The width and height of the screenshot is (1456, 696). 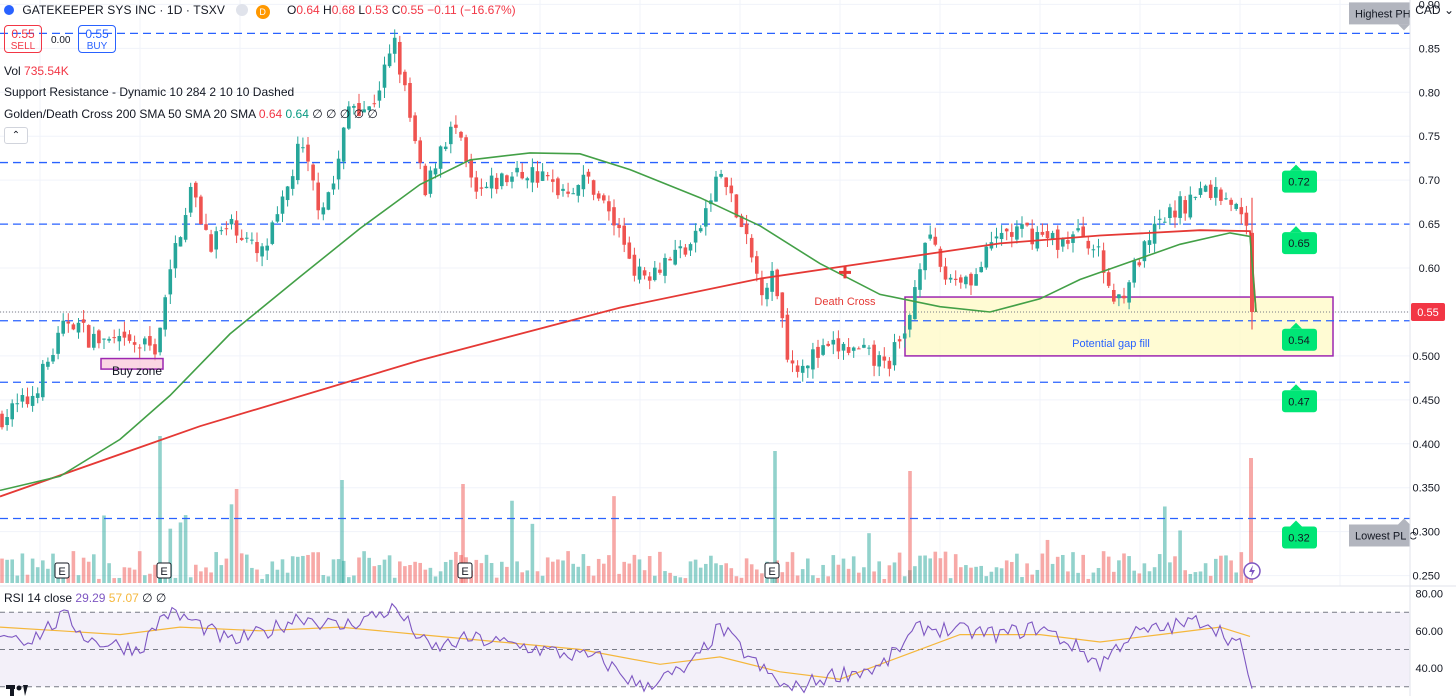 I want to click on rsi-legend: RSI 14 close 29.29 57.07 ∅ ∅, so click(x=85, y=598).